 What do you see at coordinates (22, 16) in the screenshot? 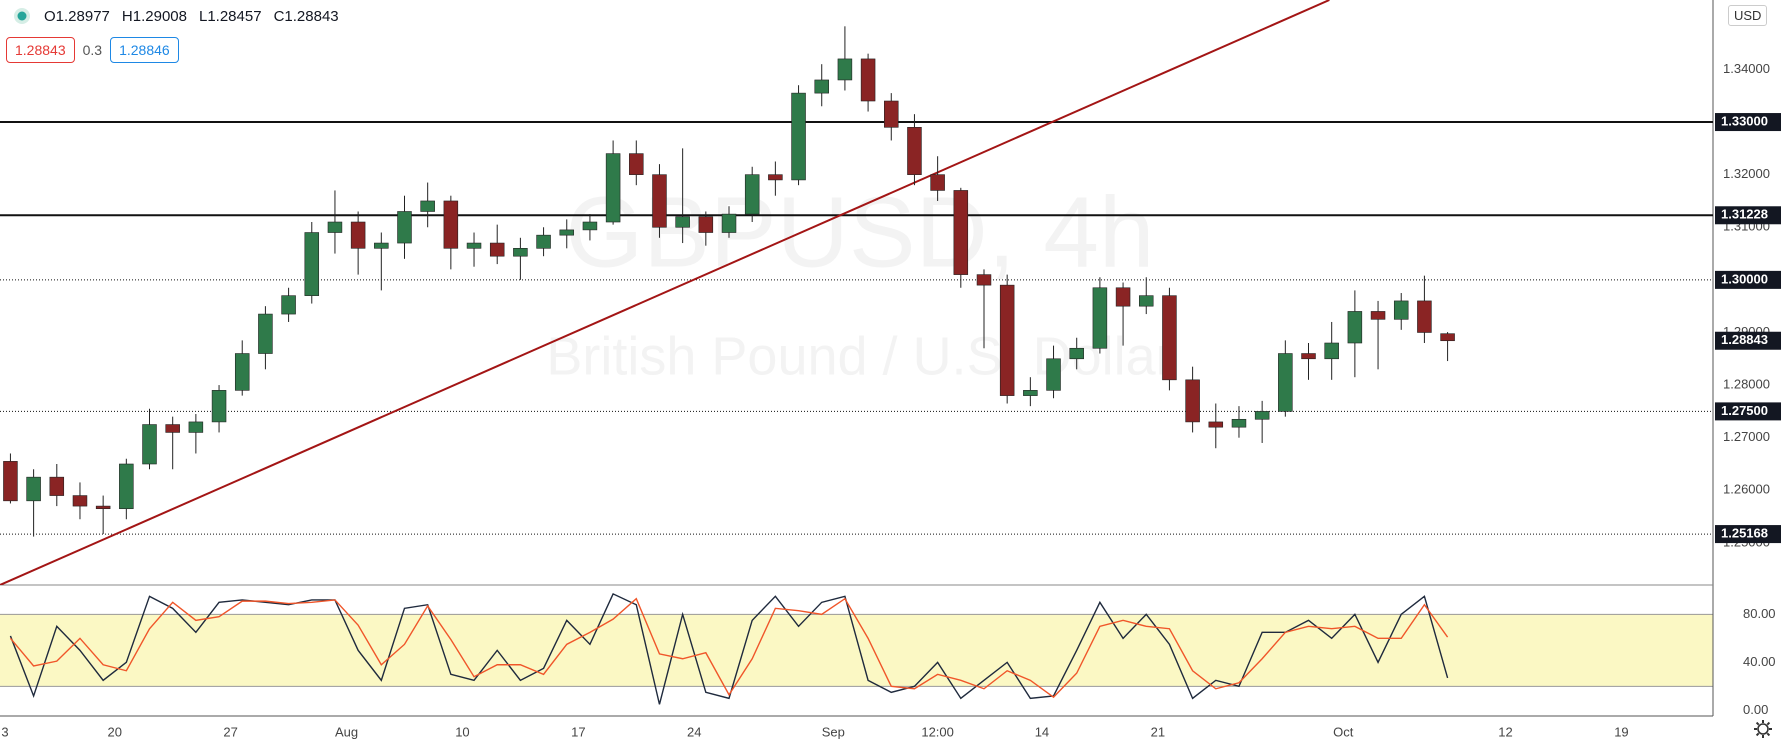
I see `status-icon` at bounding box center [22, 16].